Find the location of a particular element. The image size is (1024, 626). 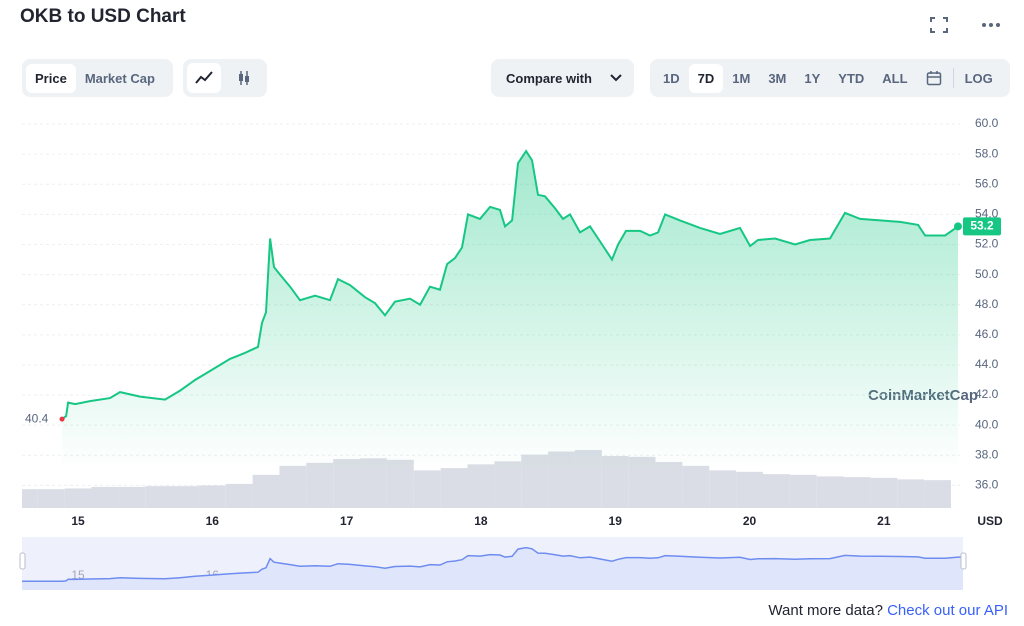

y-tick-label: 46.0 is located at coordinates (987, 334).